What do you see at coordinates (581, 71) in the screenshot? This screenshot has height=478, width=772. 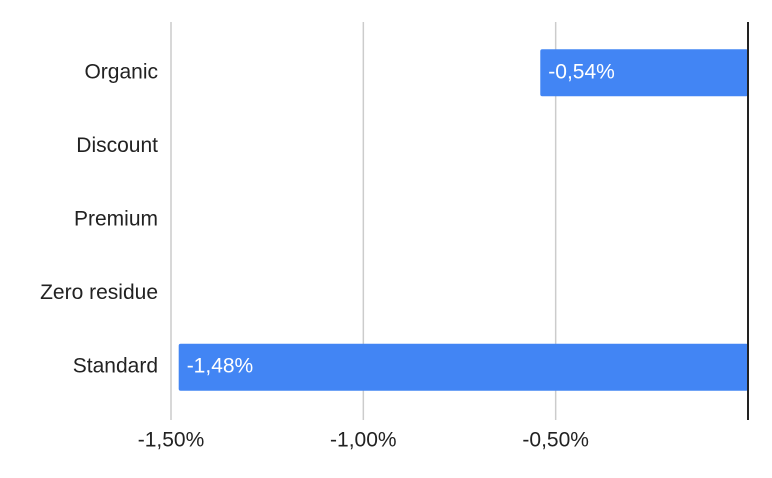 I see `value-label: -0,54%` at bounding box center [581, 71].